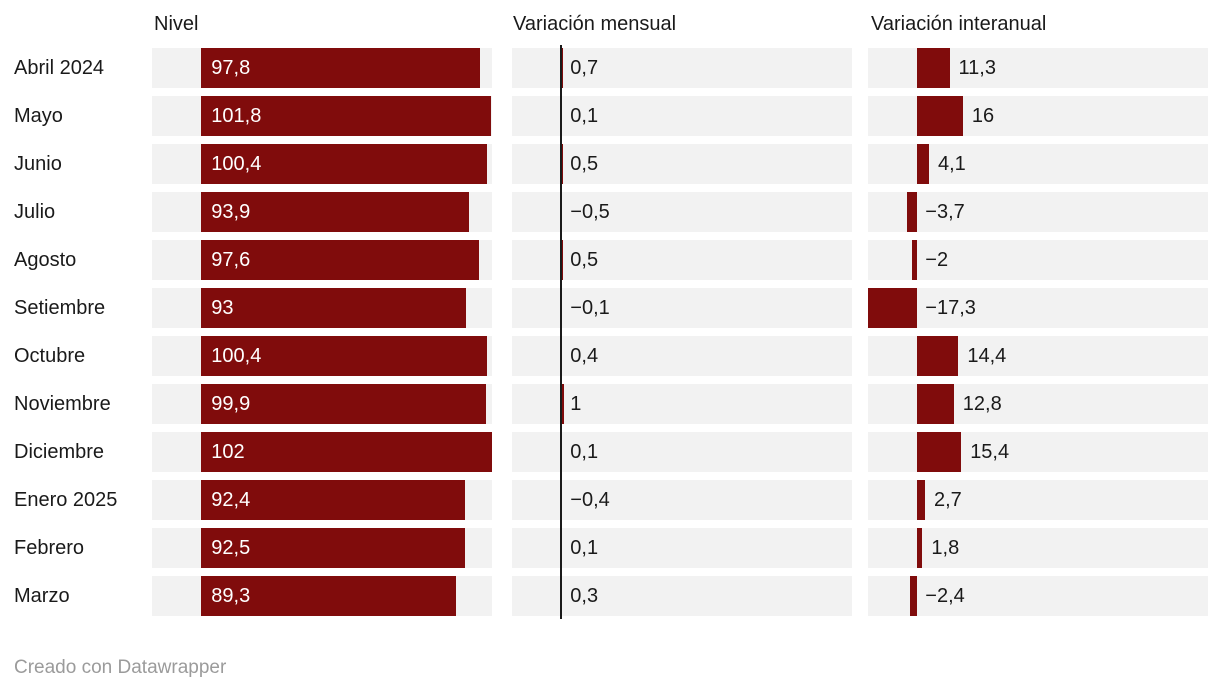  Describe the element at coordinates (990, 452) in the screenshot. I see `bar-value-label: 15,4` at that location.